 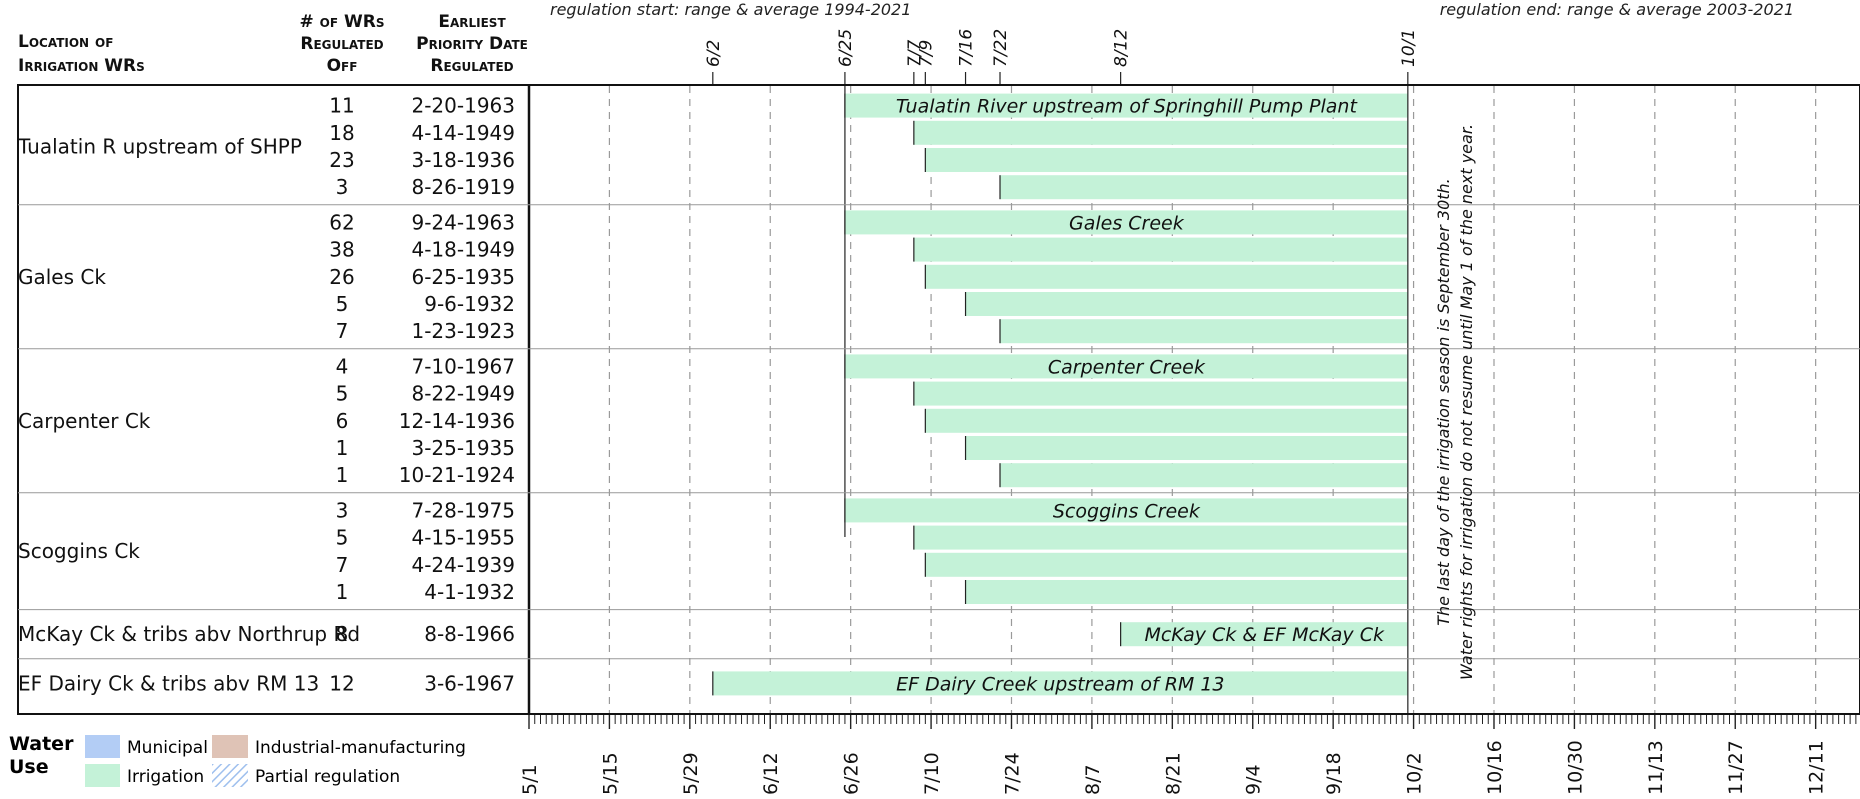 I want to click on group-bar-label: Carpenter Creek, so click(x=1127, y=367).